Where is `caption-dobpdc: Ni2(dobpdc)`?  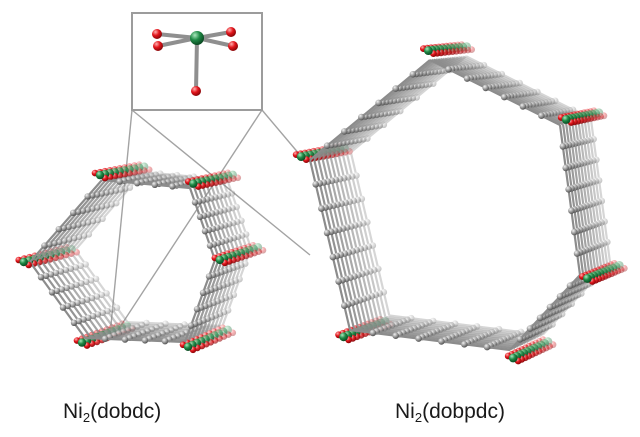 caption-dobpdc: Ni2(dobpdc) is located at coordinates (450, 412).